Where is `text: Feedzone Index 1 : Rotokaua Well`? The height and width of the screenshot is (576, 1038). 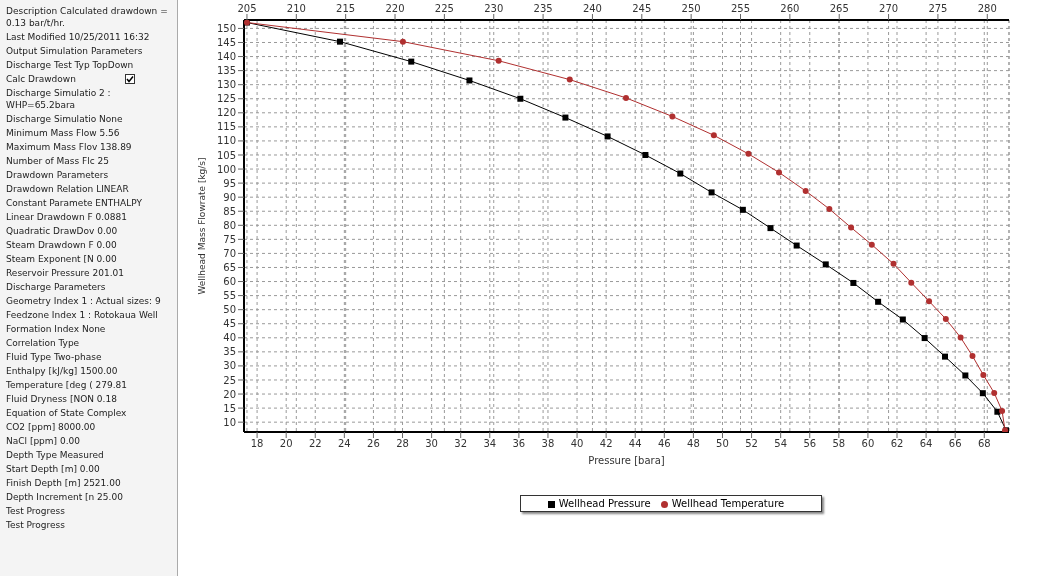 text: Feedzone Index 1 : Rotokaua Well is located at coordinates (82, 315).